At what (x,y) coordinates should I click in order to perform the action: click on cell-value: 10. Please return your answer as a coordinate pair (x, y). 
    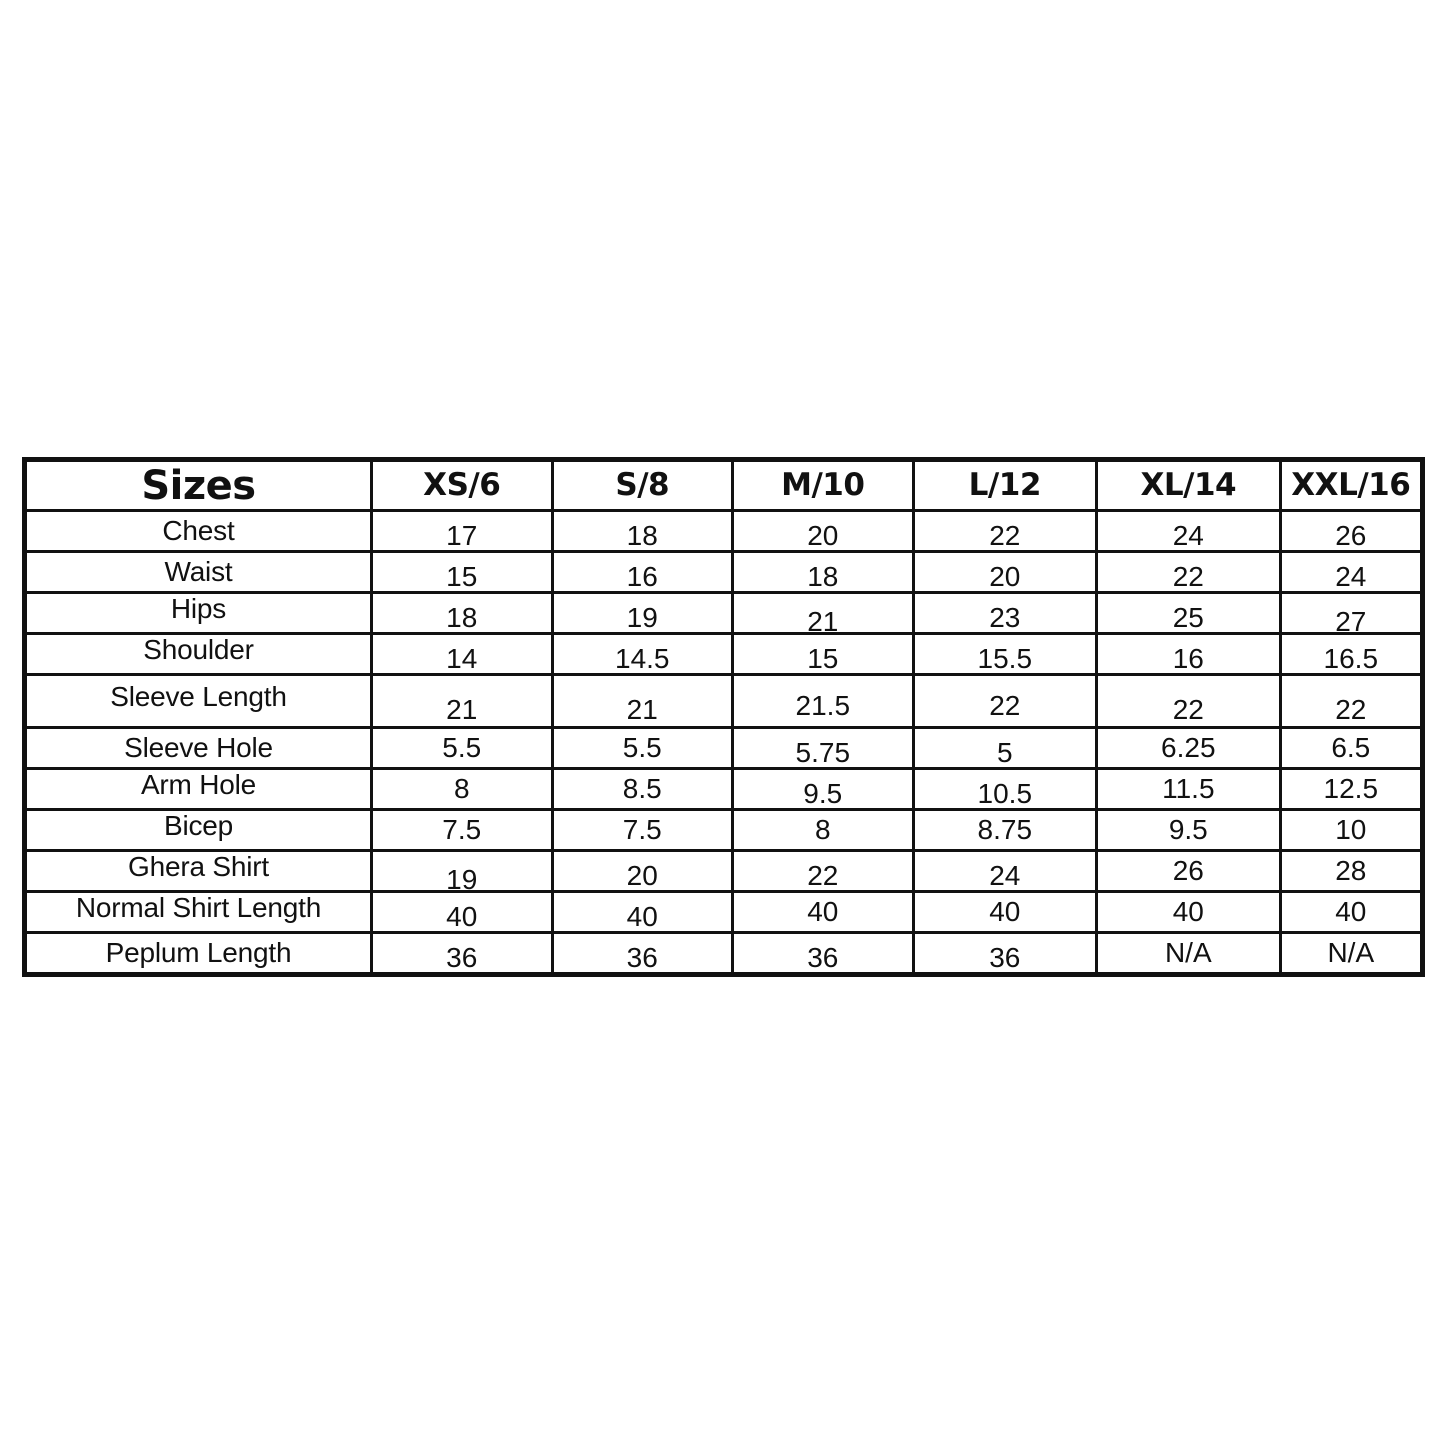
    Looking at the image, I should click on (1351, 829).